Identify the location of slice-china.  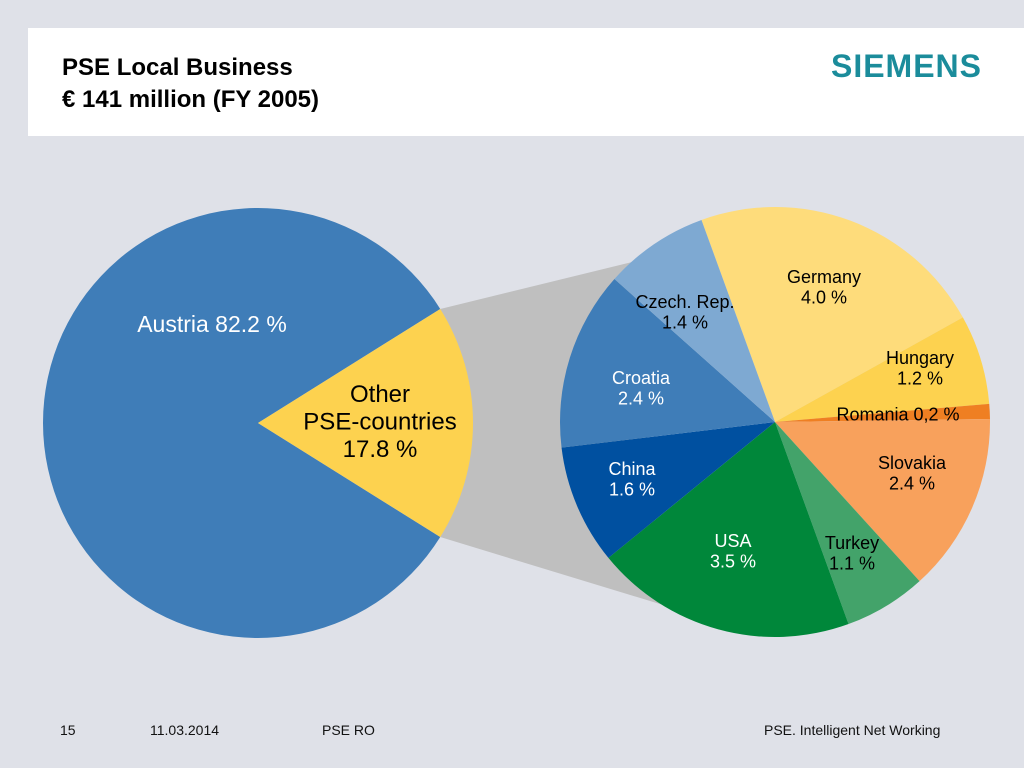
(668, 490).